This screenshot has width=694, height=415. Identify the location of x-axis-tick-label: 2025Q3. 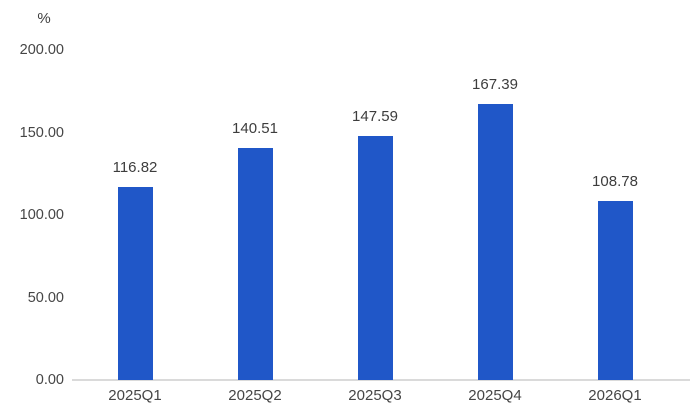
(375, 395).